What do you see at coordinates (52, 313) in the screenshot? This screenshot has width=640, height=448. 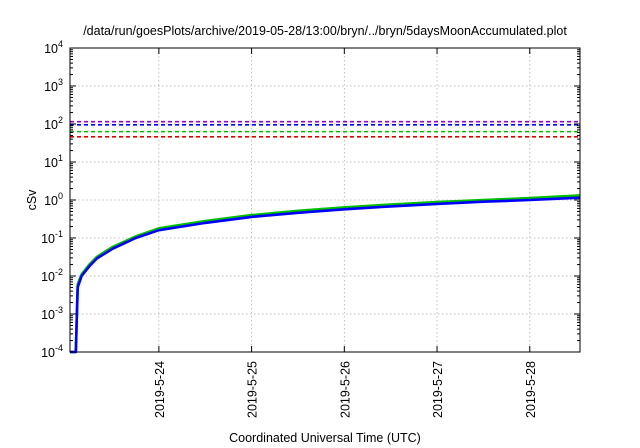 I see `y-tick-label: 10⁻³` at bounding box center [52, 313].